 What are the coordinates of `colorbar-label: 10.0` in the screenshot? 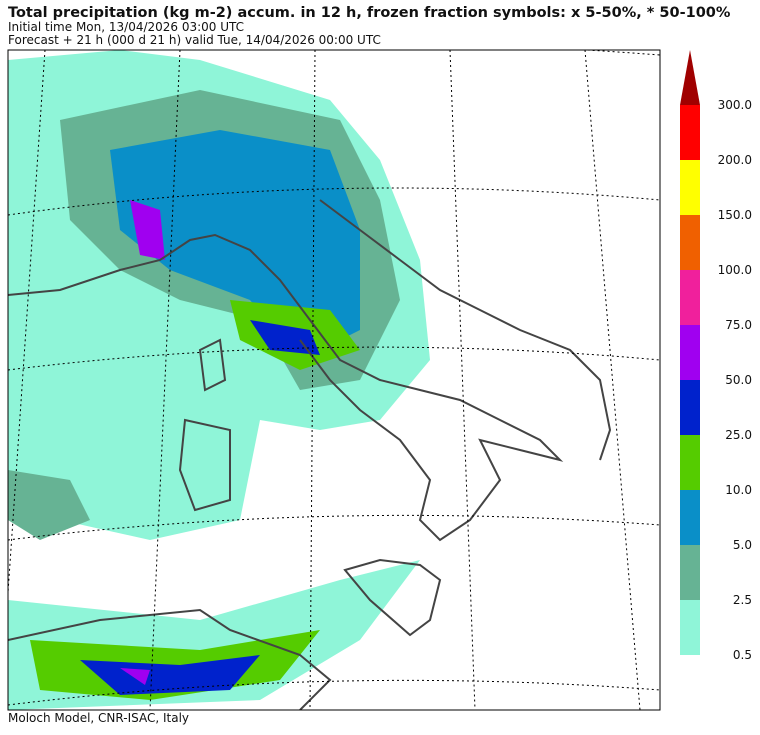 It's located at (738, 490).